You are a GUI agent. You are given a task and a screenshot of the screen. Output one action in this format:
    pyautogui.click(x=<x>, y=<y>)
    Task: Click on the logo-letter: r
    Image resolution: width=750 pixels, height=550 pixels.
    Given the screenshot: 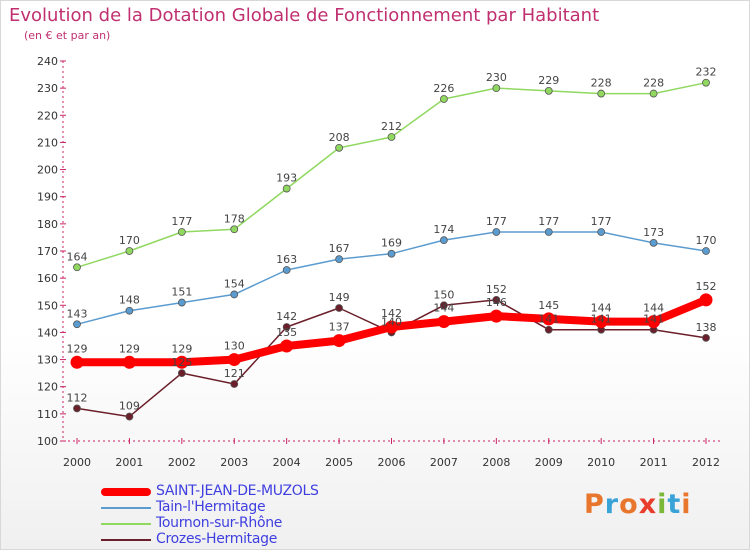 What is the action you would take?
    pyautogui.click(x=612, y=504)
    